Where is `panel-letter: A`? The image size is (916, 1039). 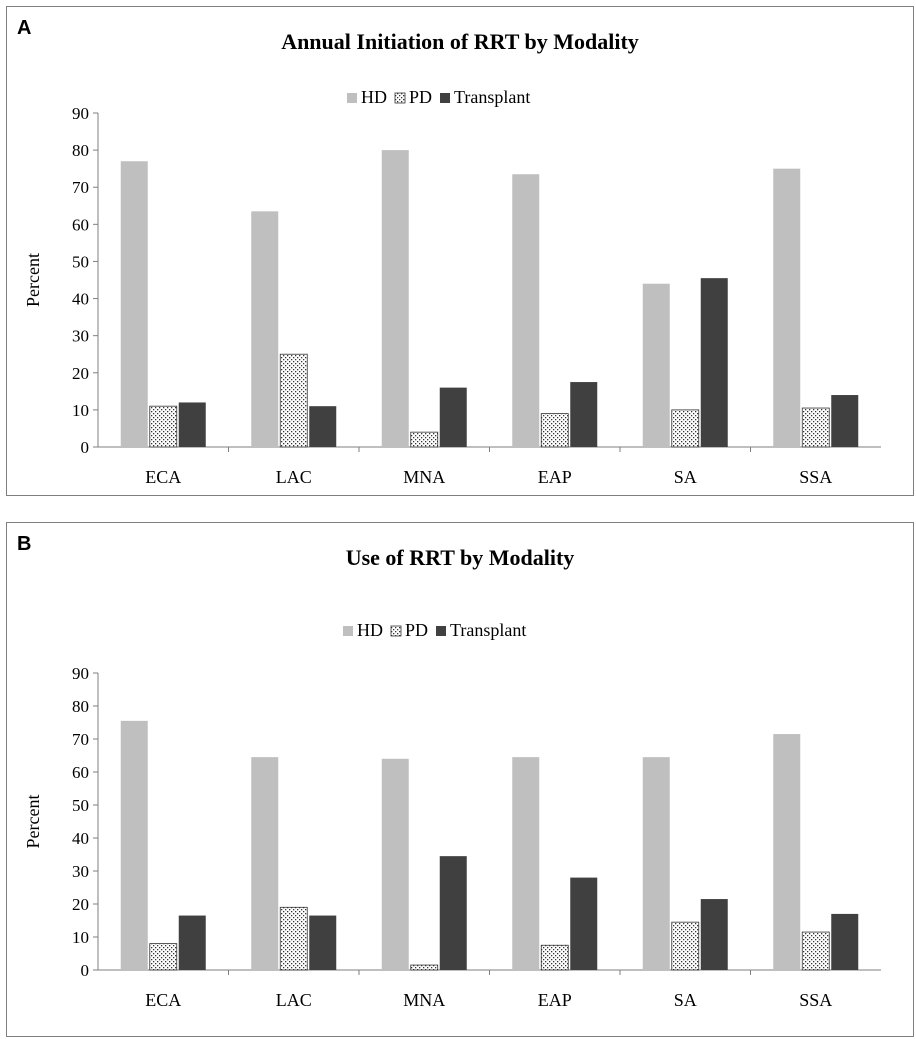
panel-letter: A is located at coordinates (24, 28).